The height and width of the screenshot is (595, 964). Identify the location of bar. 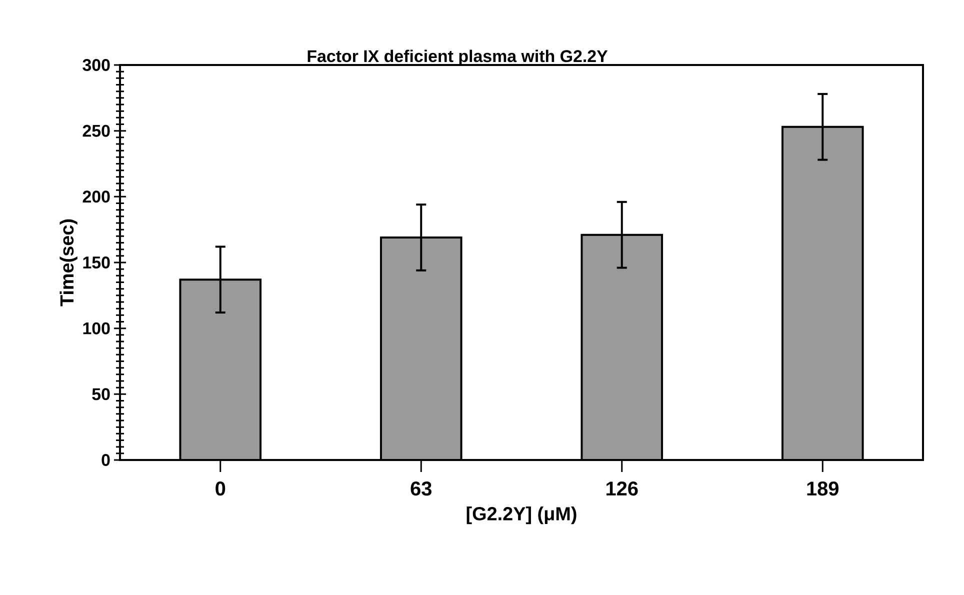
(622, 347).